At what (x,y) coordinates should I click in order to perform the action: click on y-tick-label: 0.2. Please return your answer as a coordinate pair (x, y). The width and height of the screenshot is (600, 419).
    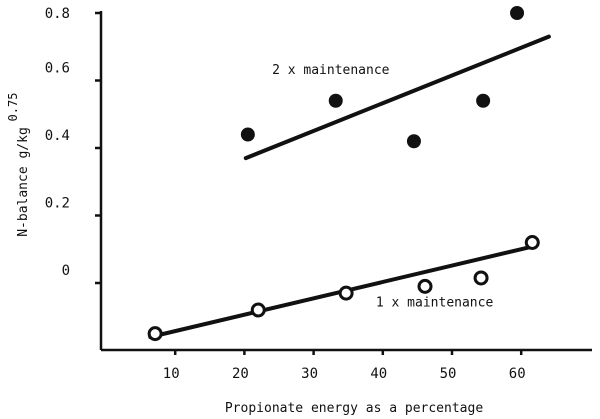
    Looking at the image, I should click on (57, 204).